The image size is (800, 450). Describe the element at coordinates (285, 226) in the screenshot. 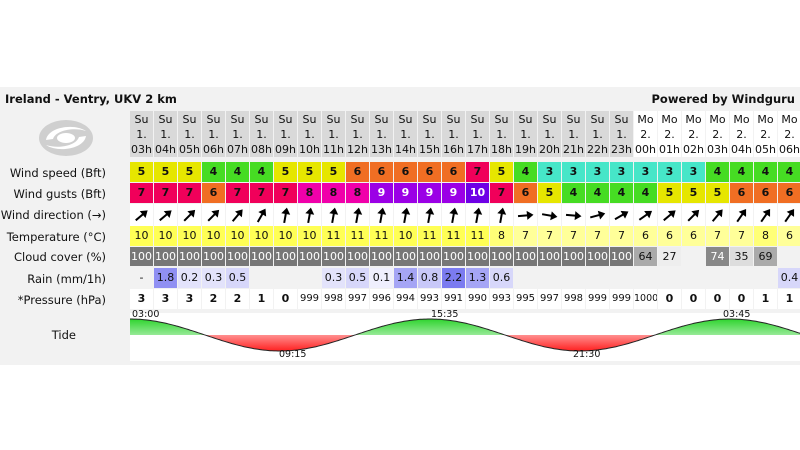

I see `forecast-column: Su 1. 09h 5 7 10 100 0` at that location.